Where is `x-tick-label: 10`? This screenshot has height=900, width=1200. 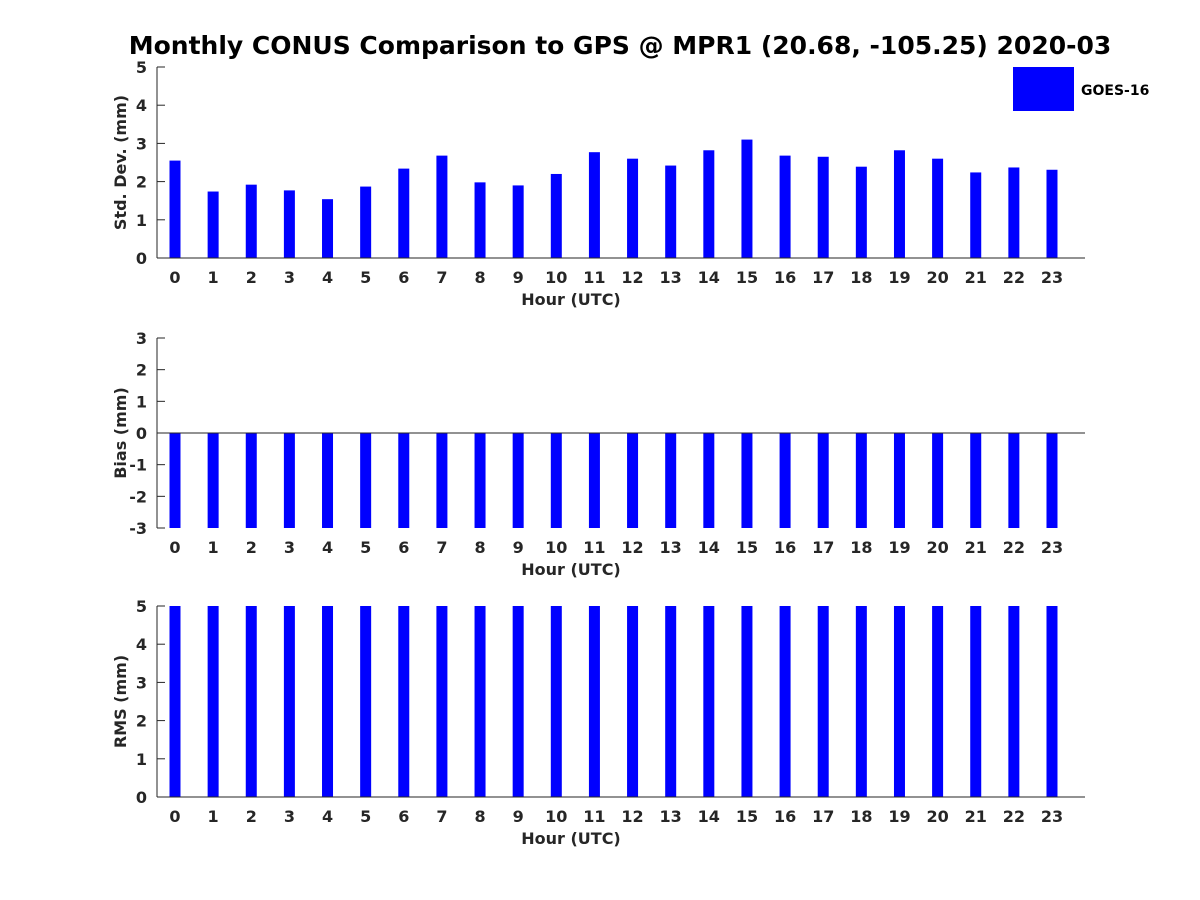
x-tick-label: 10 is located at coordinates (556, 277).